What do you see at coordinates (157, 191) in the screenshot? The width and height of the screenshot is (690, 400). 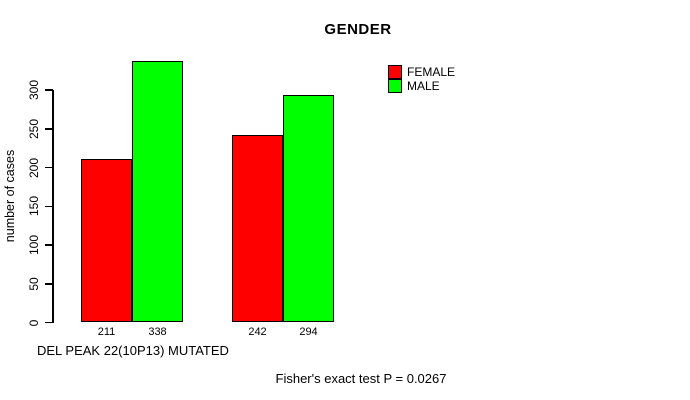 I see `bar-male-group1` at bounding box center [157, 191].